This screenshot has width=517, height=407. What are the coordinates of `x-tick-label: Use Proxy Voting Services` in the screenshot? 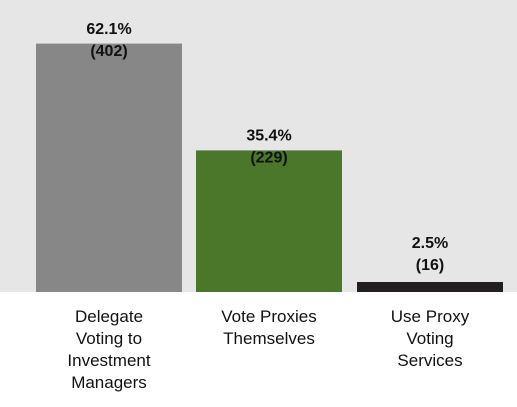 It's located at (430, 338).